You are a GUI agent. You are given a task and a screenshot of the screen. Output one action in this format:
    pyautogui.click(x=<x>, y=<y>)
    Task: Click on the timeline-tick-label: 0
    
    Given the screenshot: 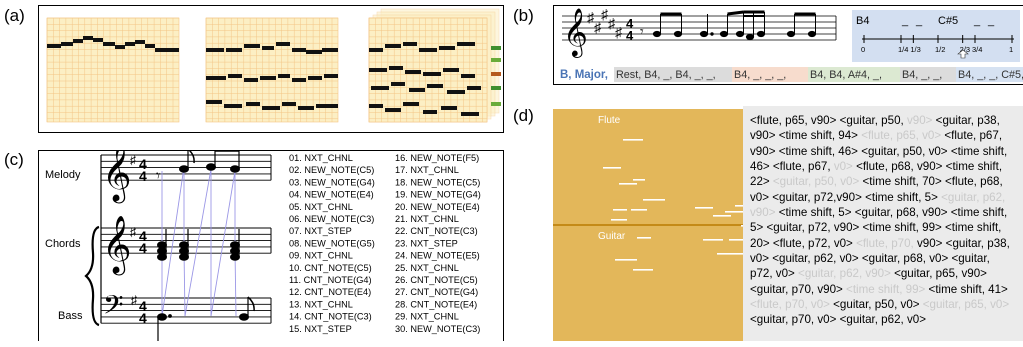 What is the action you would take?
    pyautogui.click(x=863, y=49)
    